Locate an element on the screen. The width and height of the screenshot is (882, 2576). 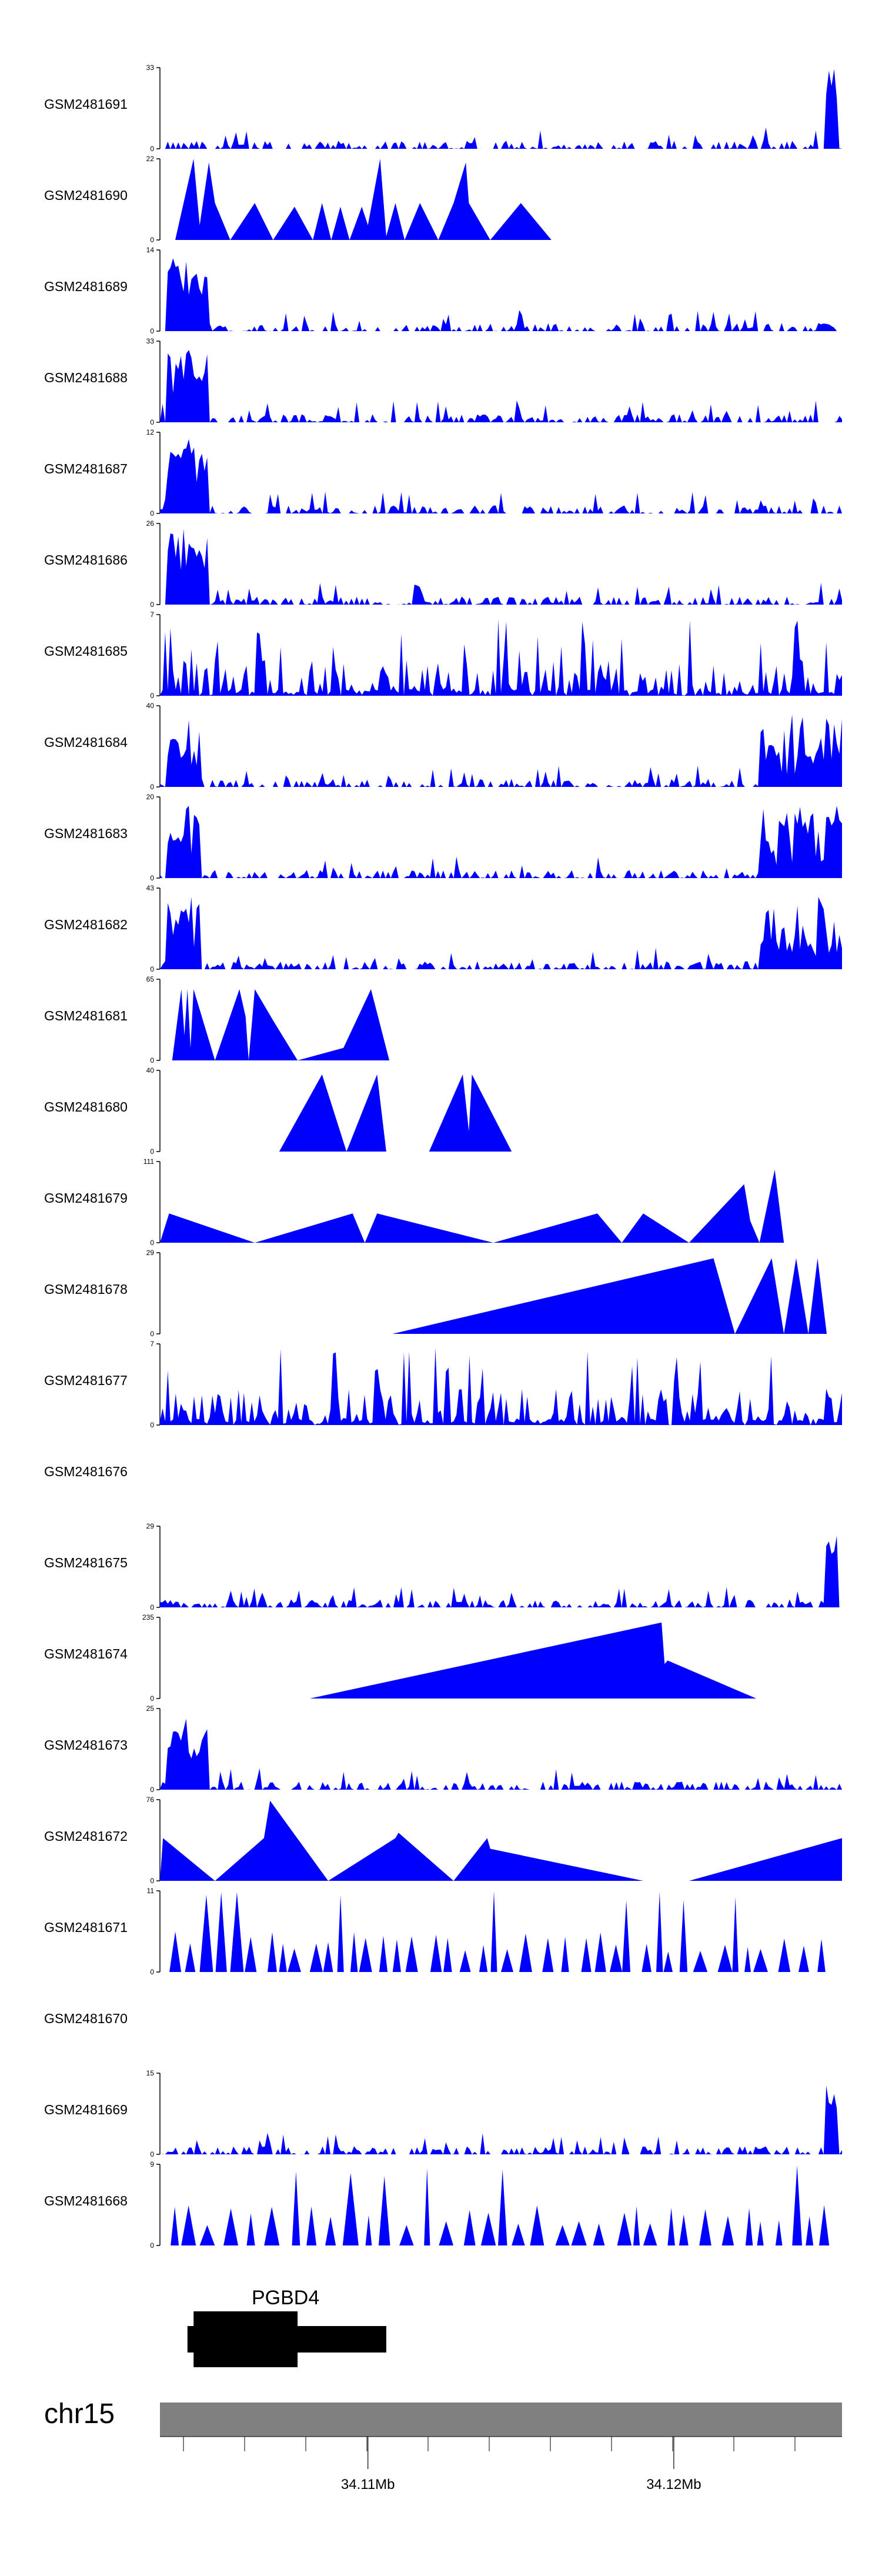
x-tick-label: 34.11Mb is located at coordinates (368, 2484).